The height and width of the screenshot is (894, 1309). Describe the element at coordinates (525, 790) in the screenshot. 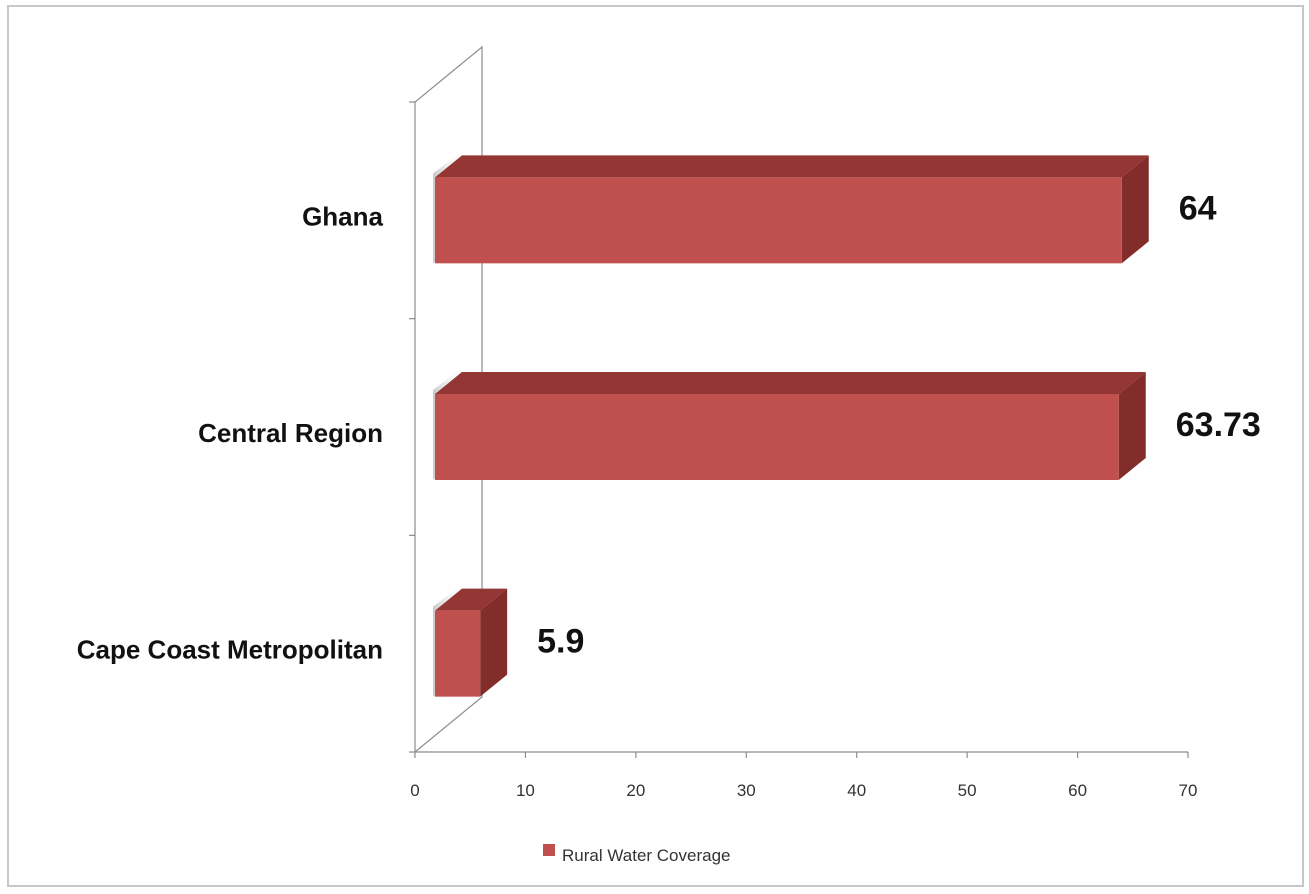

I see `x-tick-label: 10` at that location.